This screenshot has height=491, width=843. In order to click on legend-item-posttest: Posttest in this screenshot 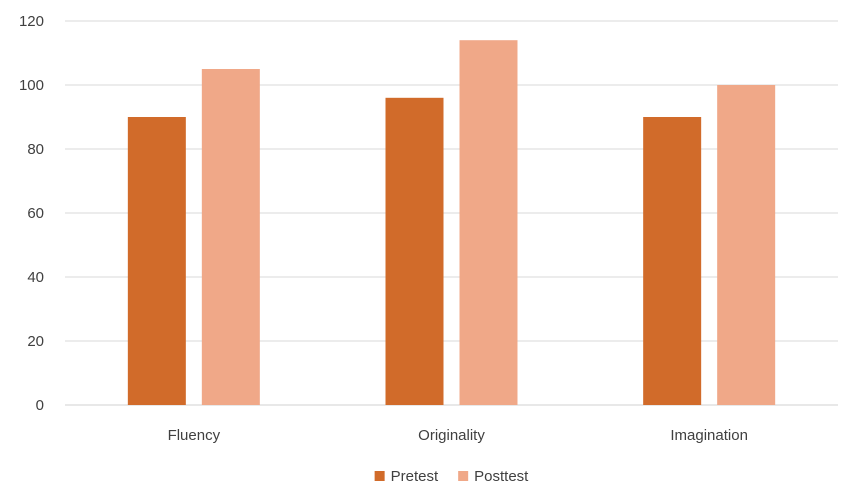, I will do `click(493, 476)`.